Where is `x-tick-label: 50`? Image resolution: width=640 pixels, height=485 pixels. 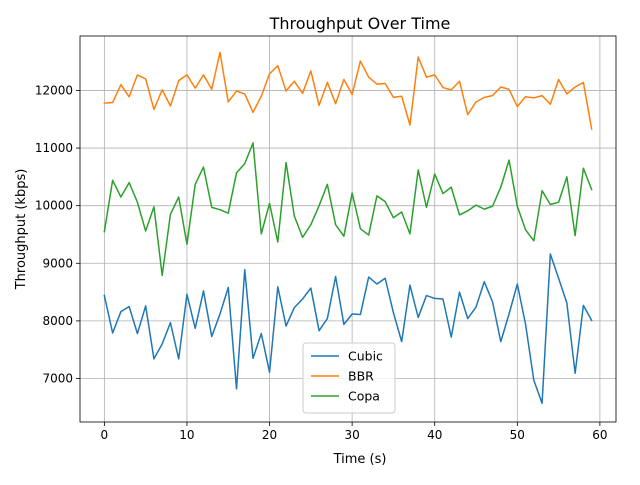
x-tick-label: 50 is located at coordinates (517, 435).